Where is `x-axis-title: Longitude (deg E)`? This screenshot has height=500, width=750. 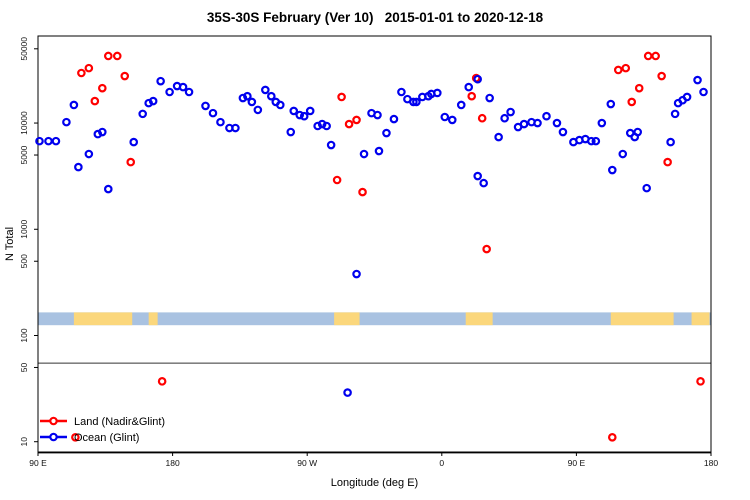 x-axis-title: Longitude (deg E) is located at coordinates (374, 483).